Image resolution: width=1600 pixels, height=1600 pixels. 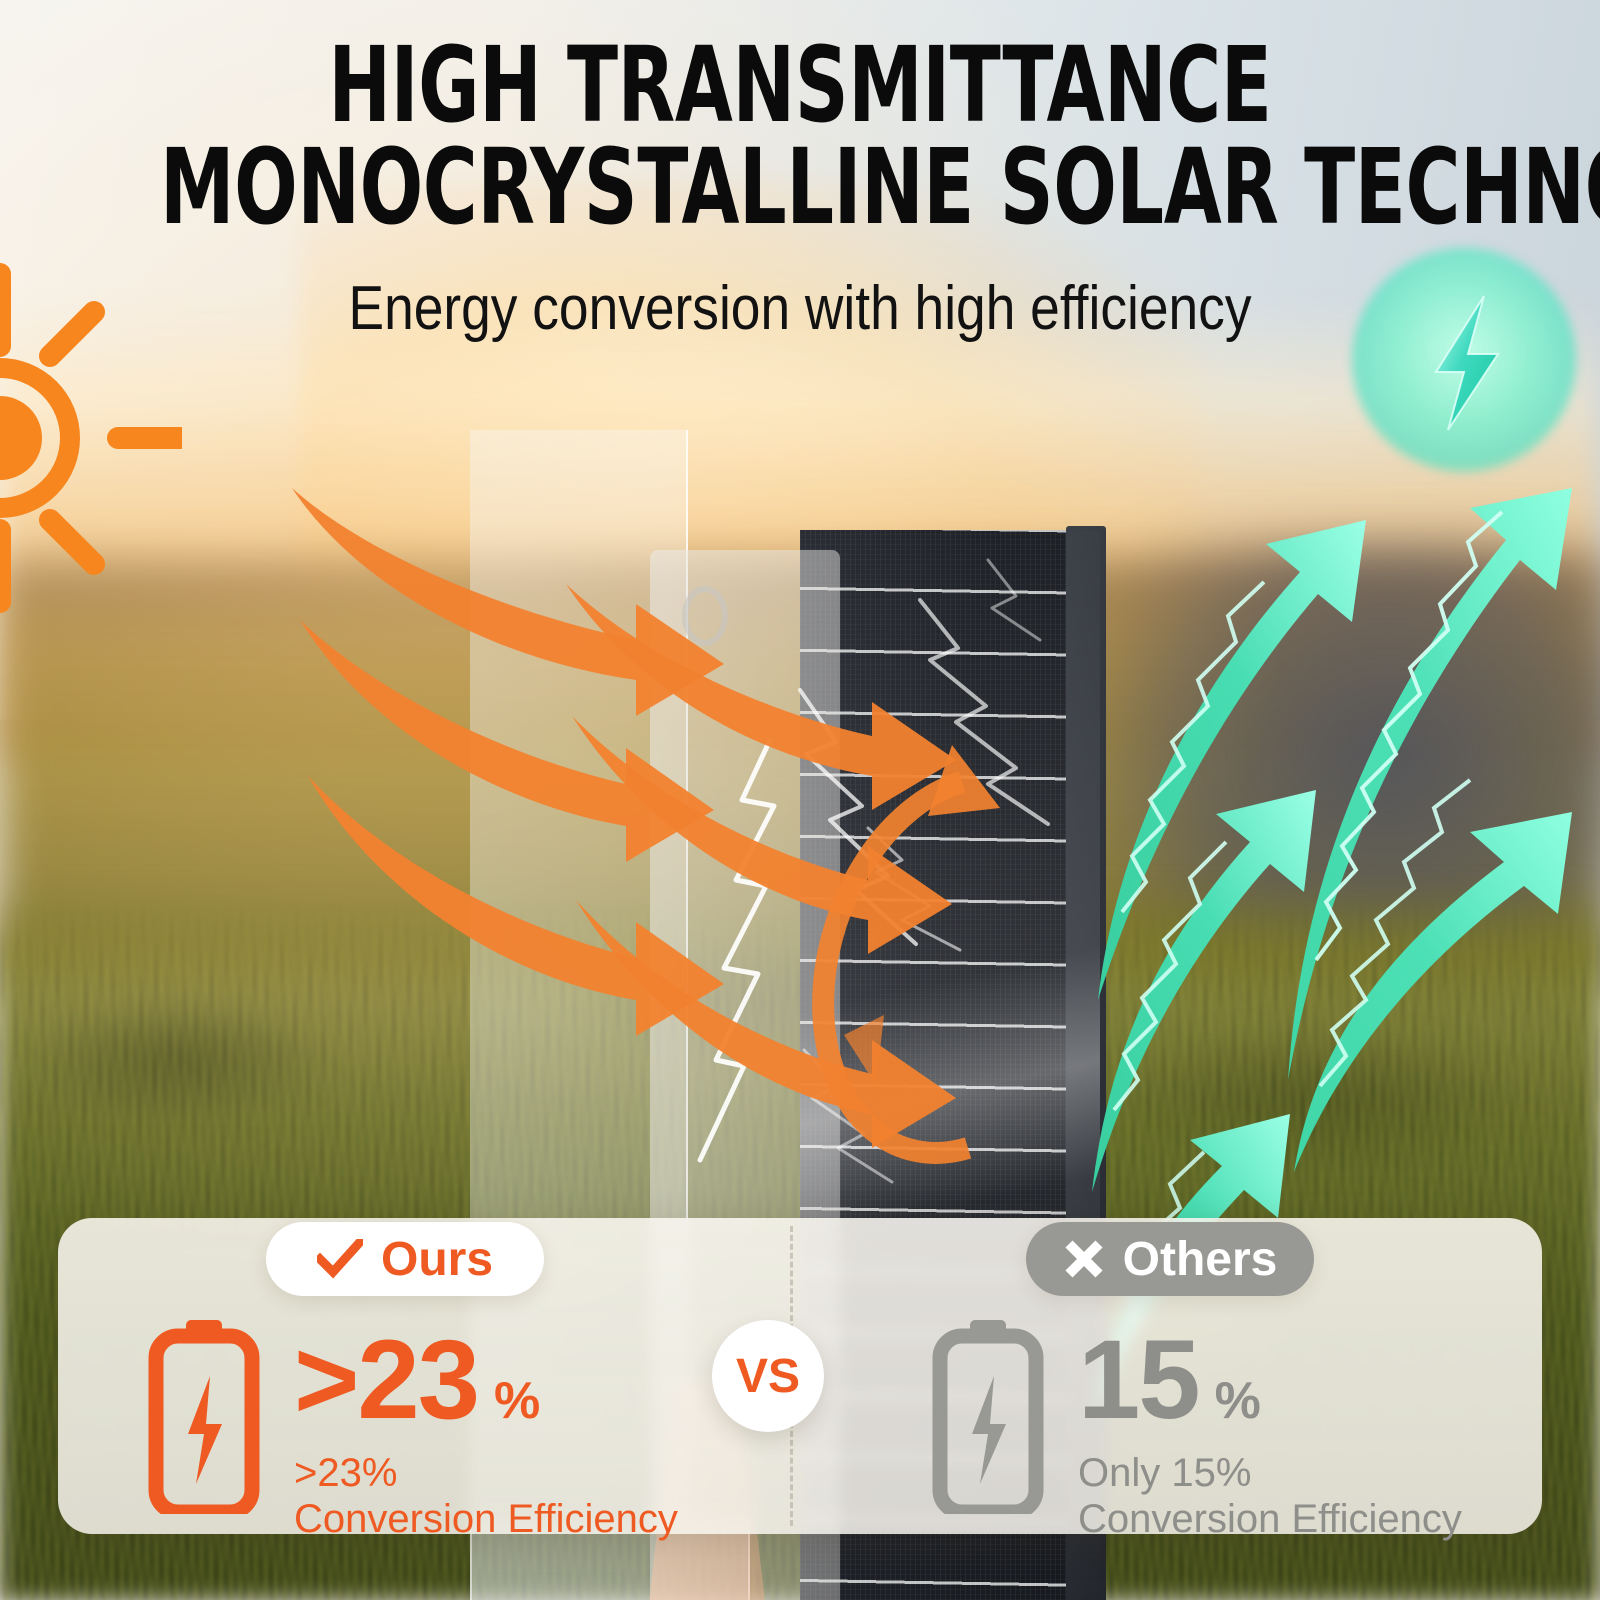 What do you see at coordinates (437, 1259) in the screenshot?
I see `ours-label-text: Ours` at bounding box center [437, 1259].